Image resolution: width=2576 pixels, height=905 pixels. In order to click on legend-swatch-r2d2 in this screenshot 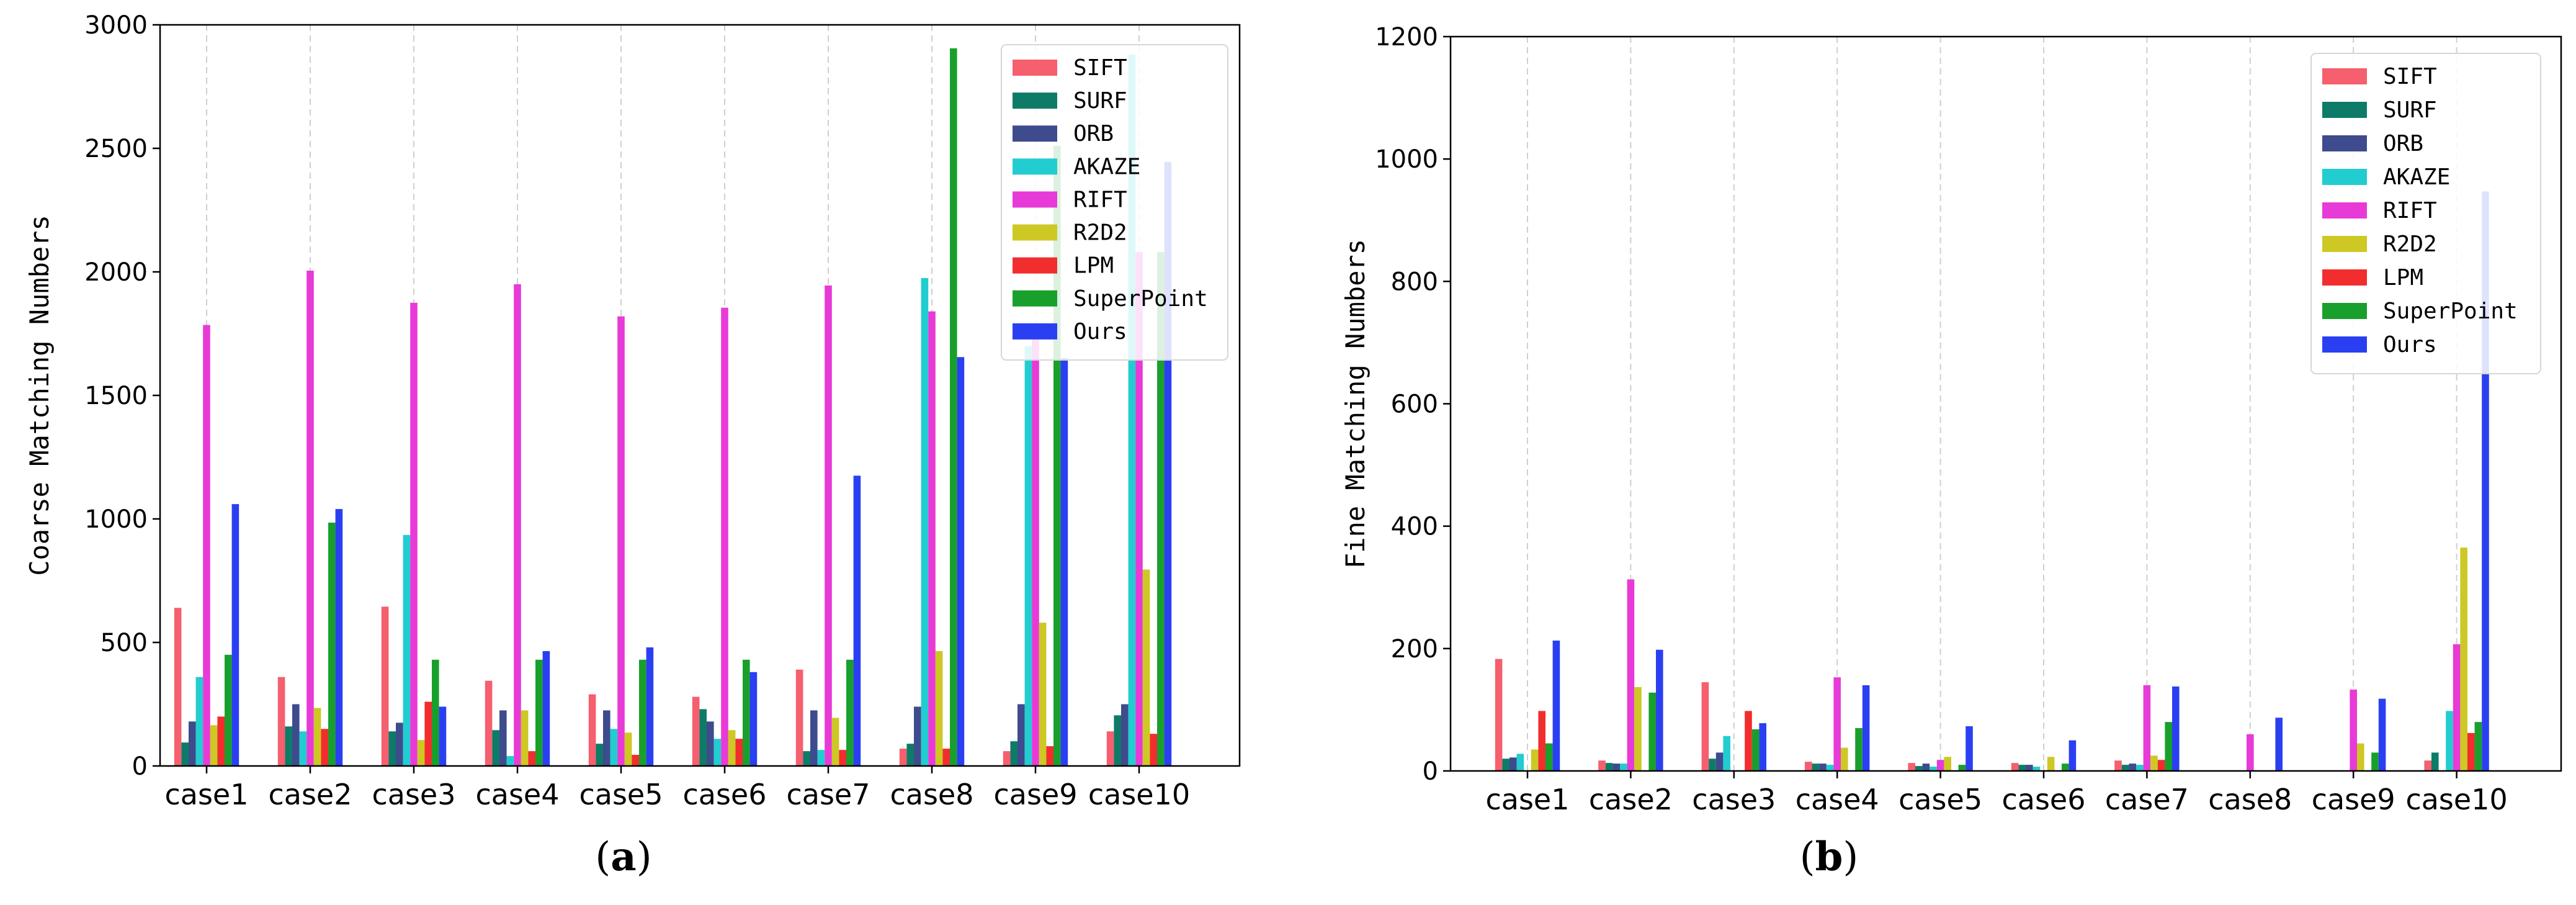, I will do `click(1035, 232)`.